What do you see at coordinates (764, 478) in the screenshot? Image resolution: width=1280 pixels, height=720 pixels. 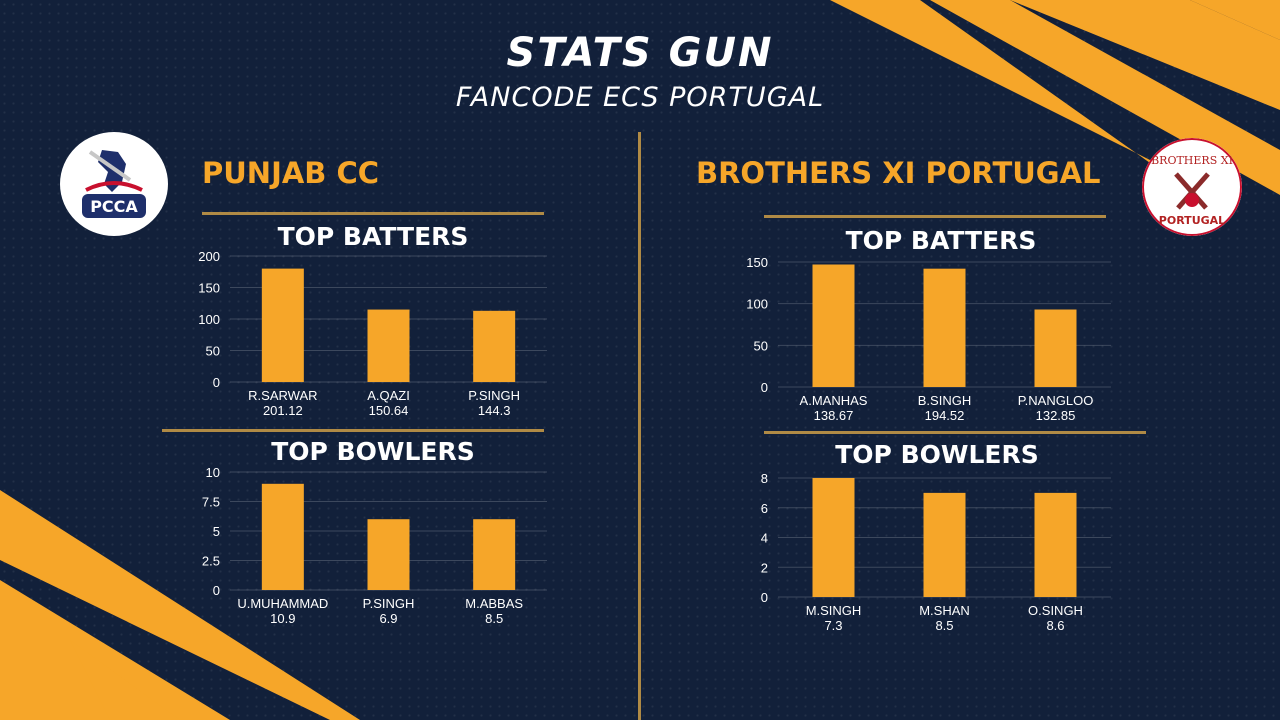 I see `y-tick-label: 8` at bounding box center [764, 478].